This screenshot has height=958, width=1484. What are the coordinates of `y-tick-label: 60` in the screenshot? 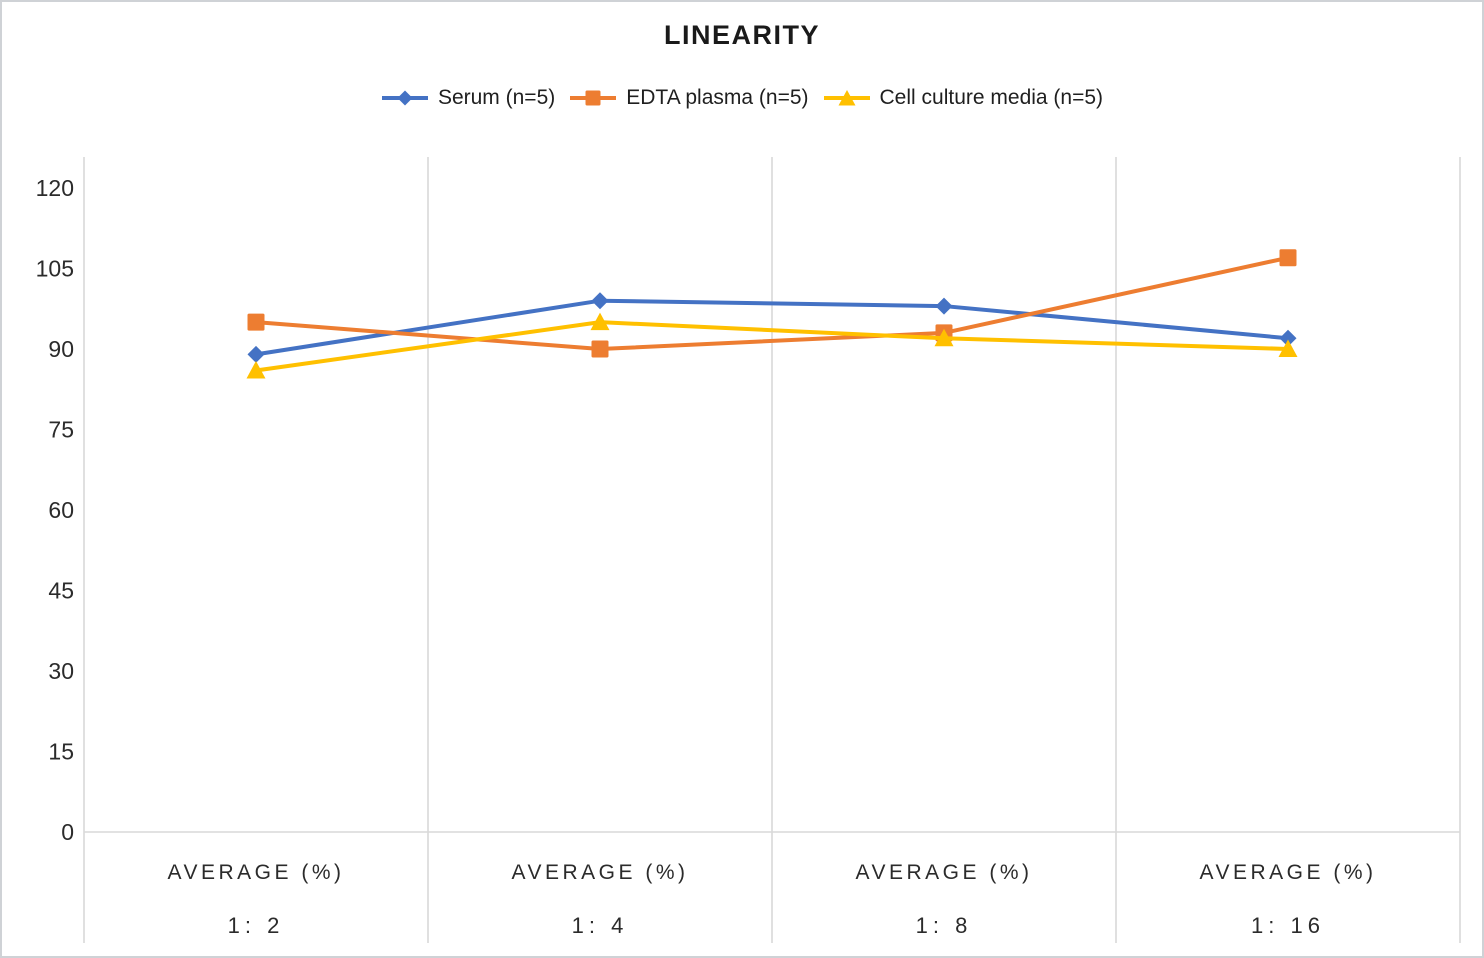 It's located at (61, 510).